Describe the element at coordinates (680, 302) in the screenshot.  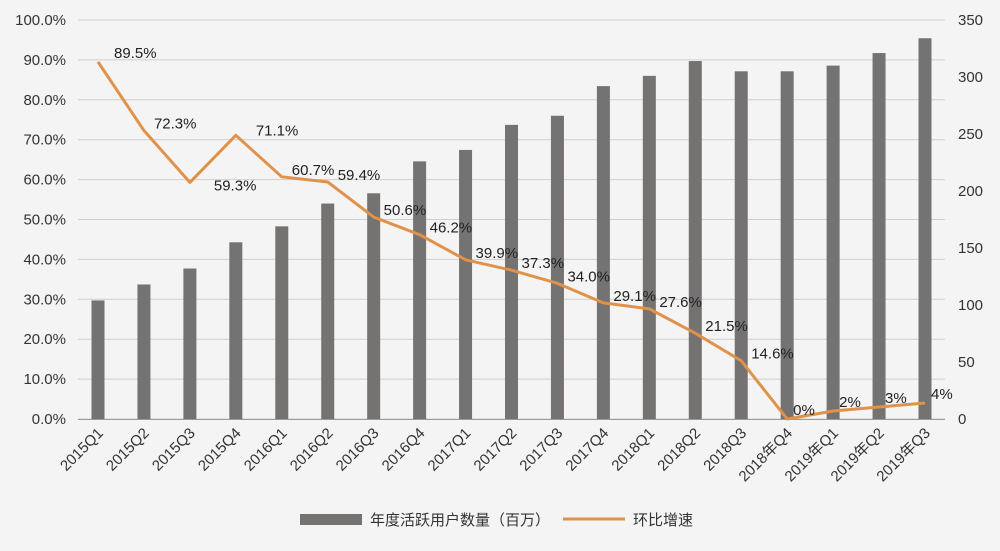
I see `data-label: 27.6%` at that location.